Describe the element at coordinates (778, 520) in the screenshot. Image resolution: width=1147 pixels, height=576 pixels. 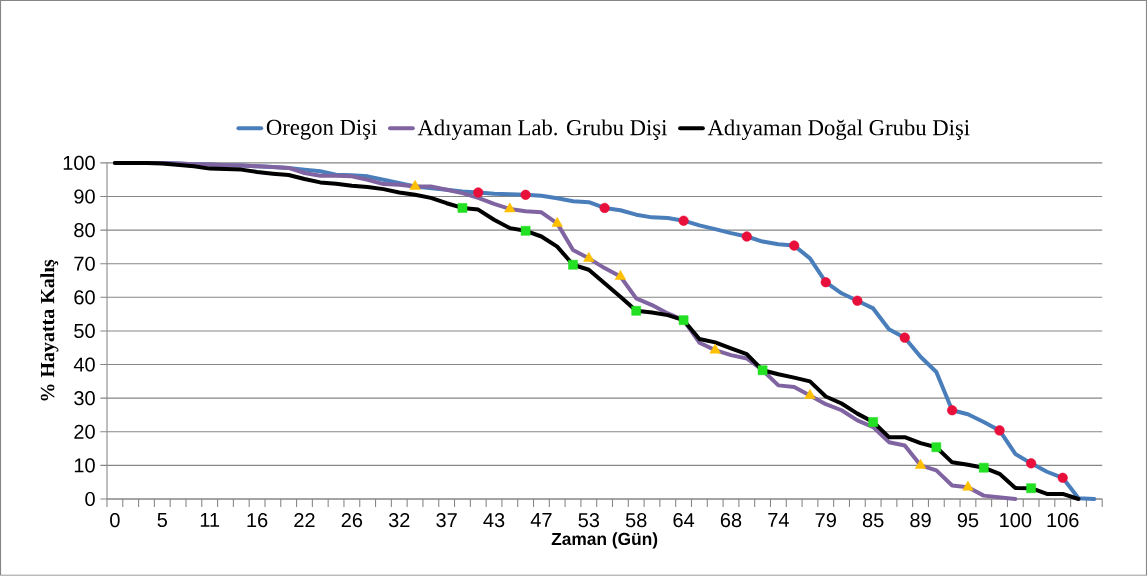
I see `x-tick-label: 74` at that location.